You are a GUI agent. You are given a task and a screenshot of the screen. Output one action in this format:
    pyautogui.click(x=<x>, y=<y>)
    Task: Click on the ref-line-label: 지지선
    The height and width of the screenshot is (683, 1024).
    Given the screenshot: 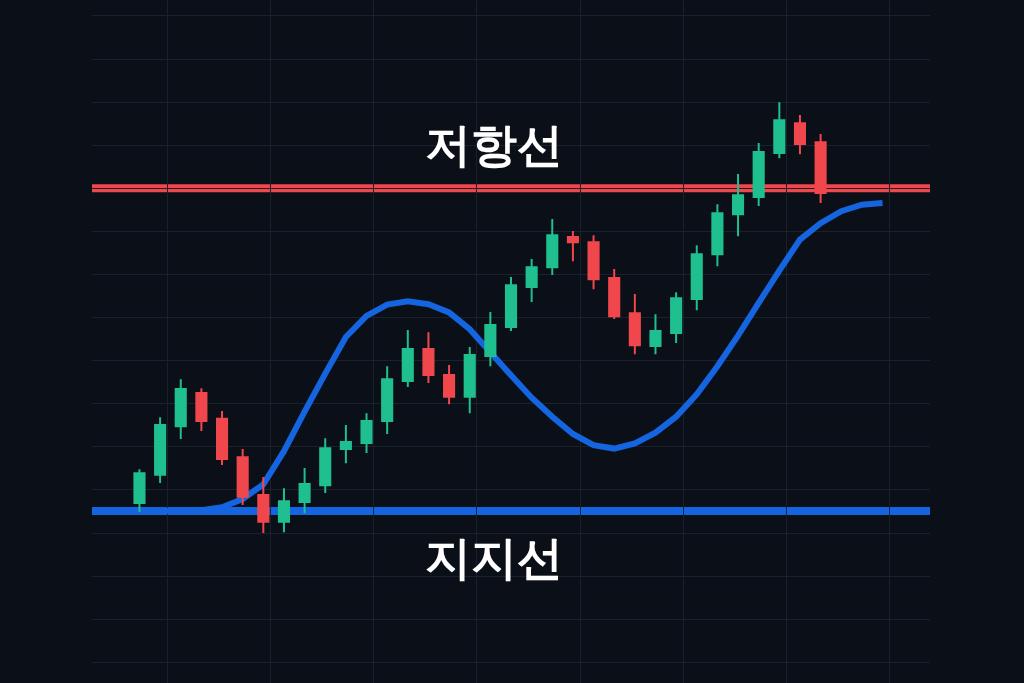 What is the action you would take?
    pyautogui.click(x=494, y=558)
    